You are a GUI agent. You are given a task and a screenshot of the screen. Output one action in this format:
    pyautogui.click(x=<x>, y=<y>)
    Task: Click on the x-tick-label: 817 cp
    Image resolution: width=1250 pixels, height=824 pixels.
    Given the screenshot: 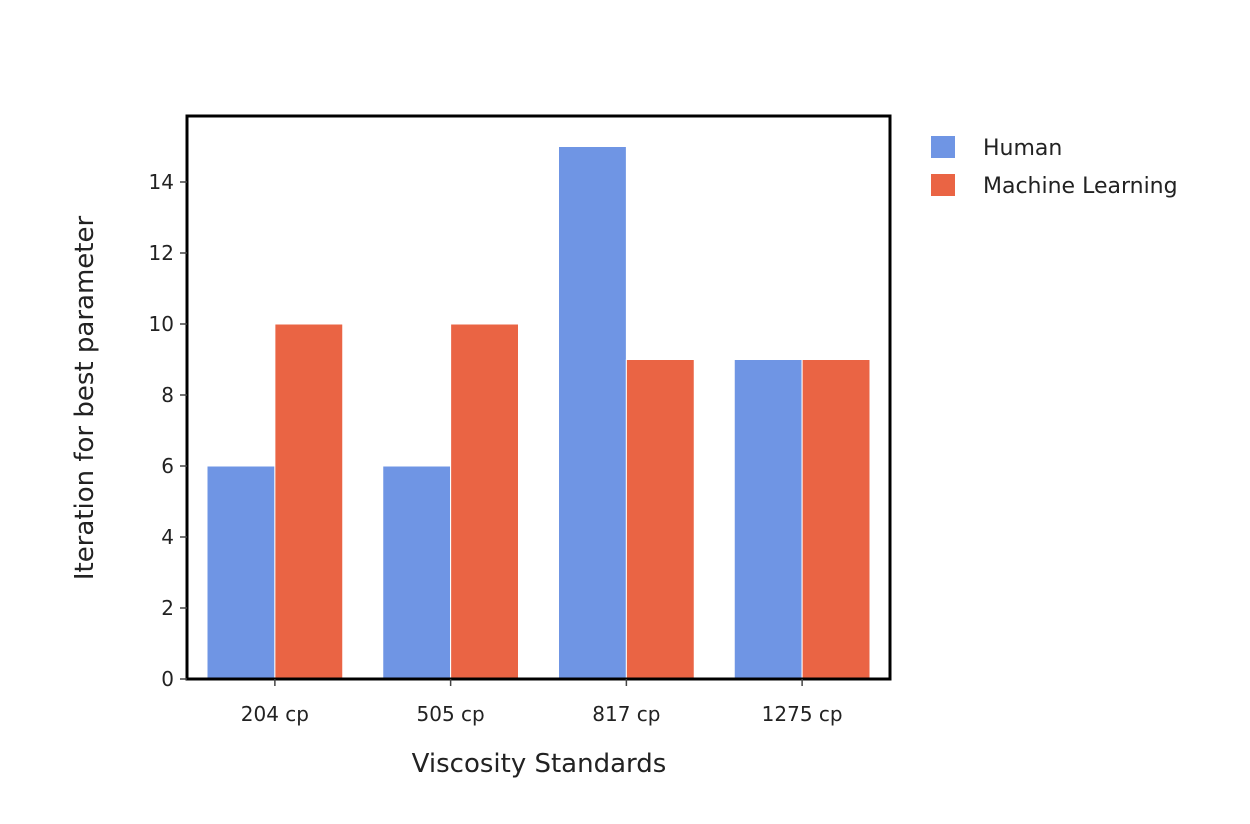 What is the action you would take?
    pyautogui.click(x=626, y=714)
    